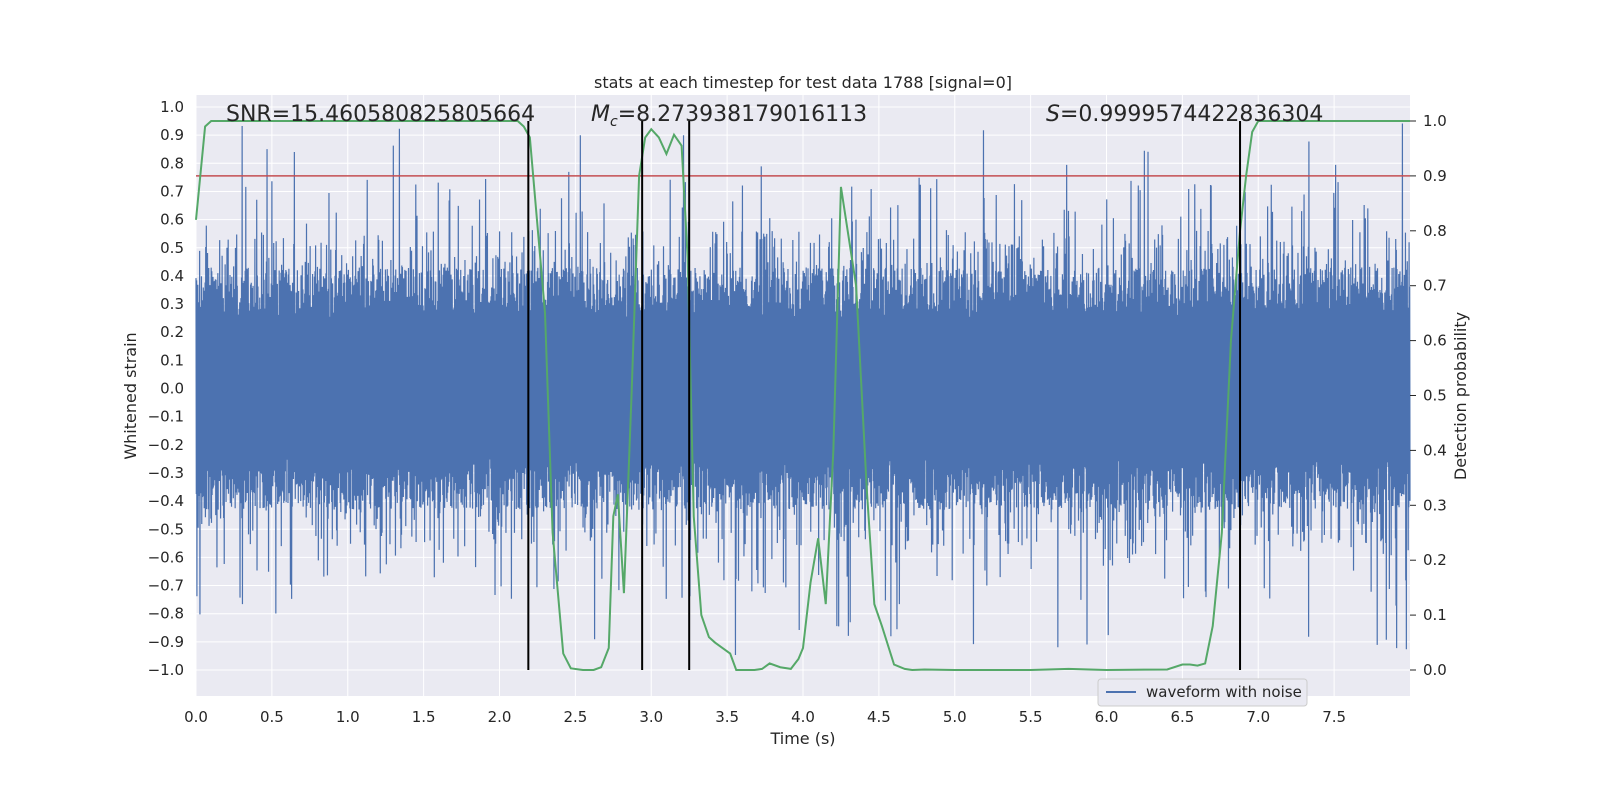  Describe the element at coordinates (424, 717) in the screenshot. I see `x-tick-label: 1.5` at that location.